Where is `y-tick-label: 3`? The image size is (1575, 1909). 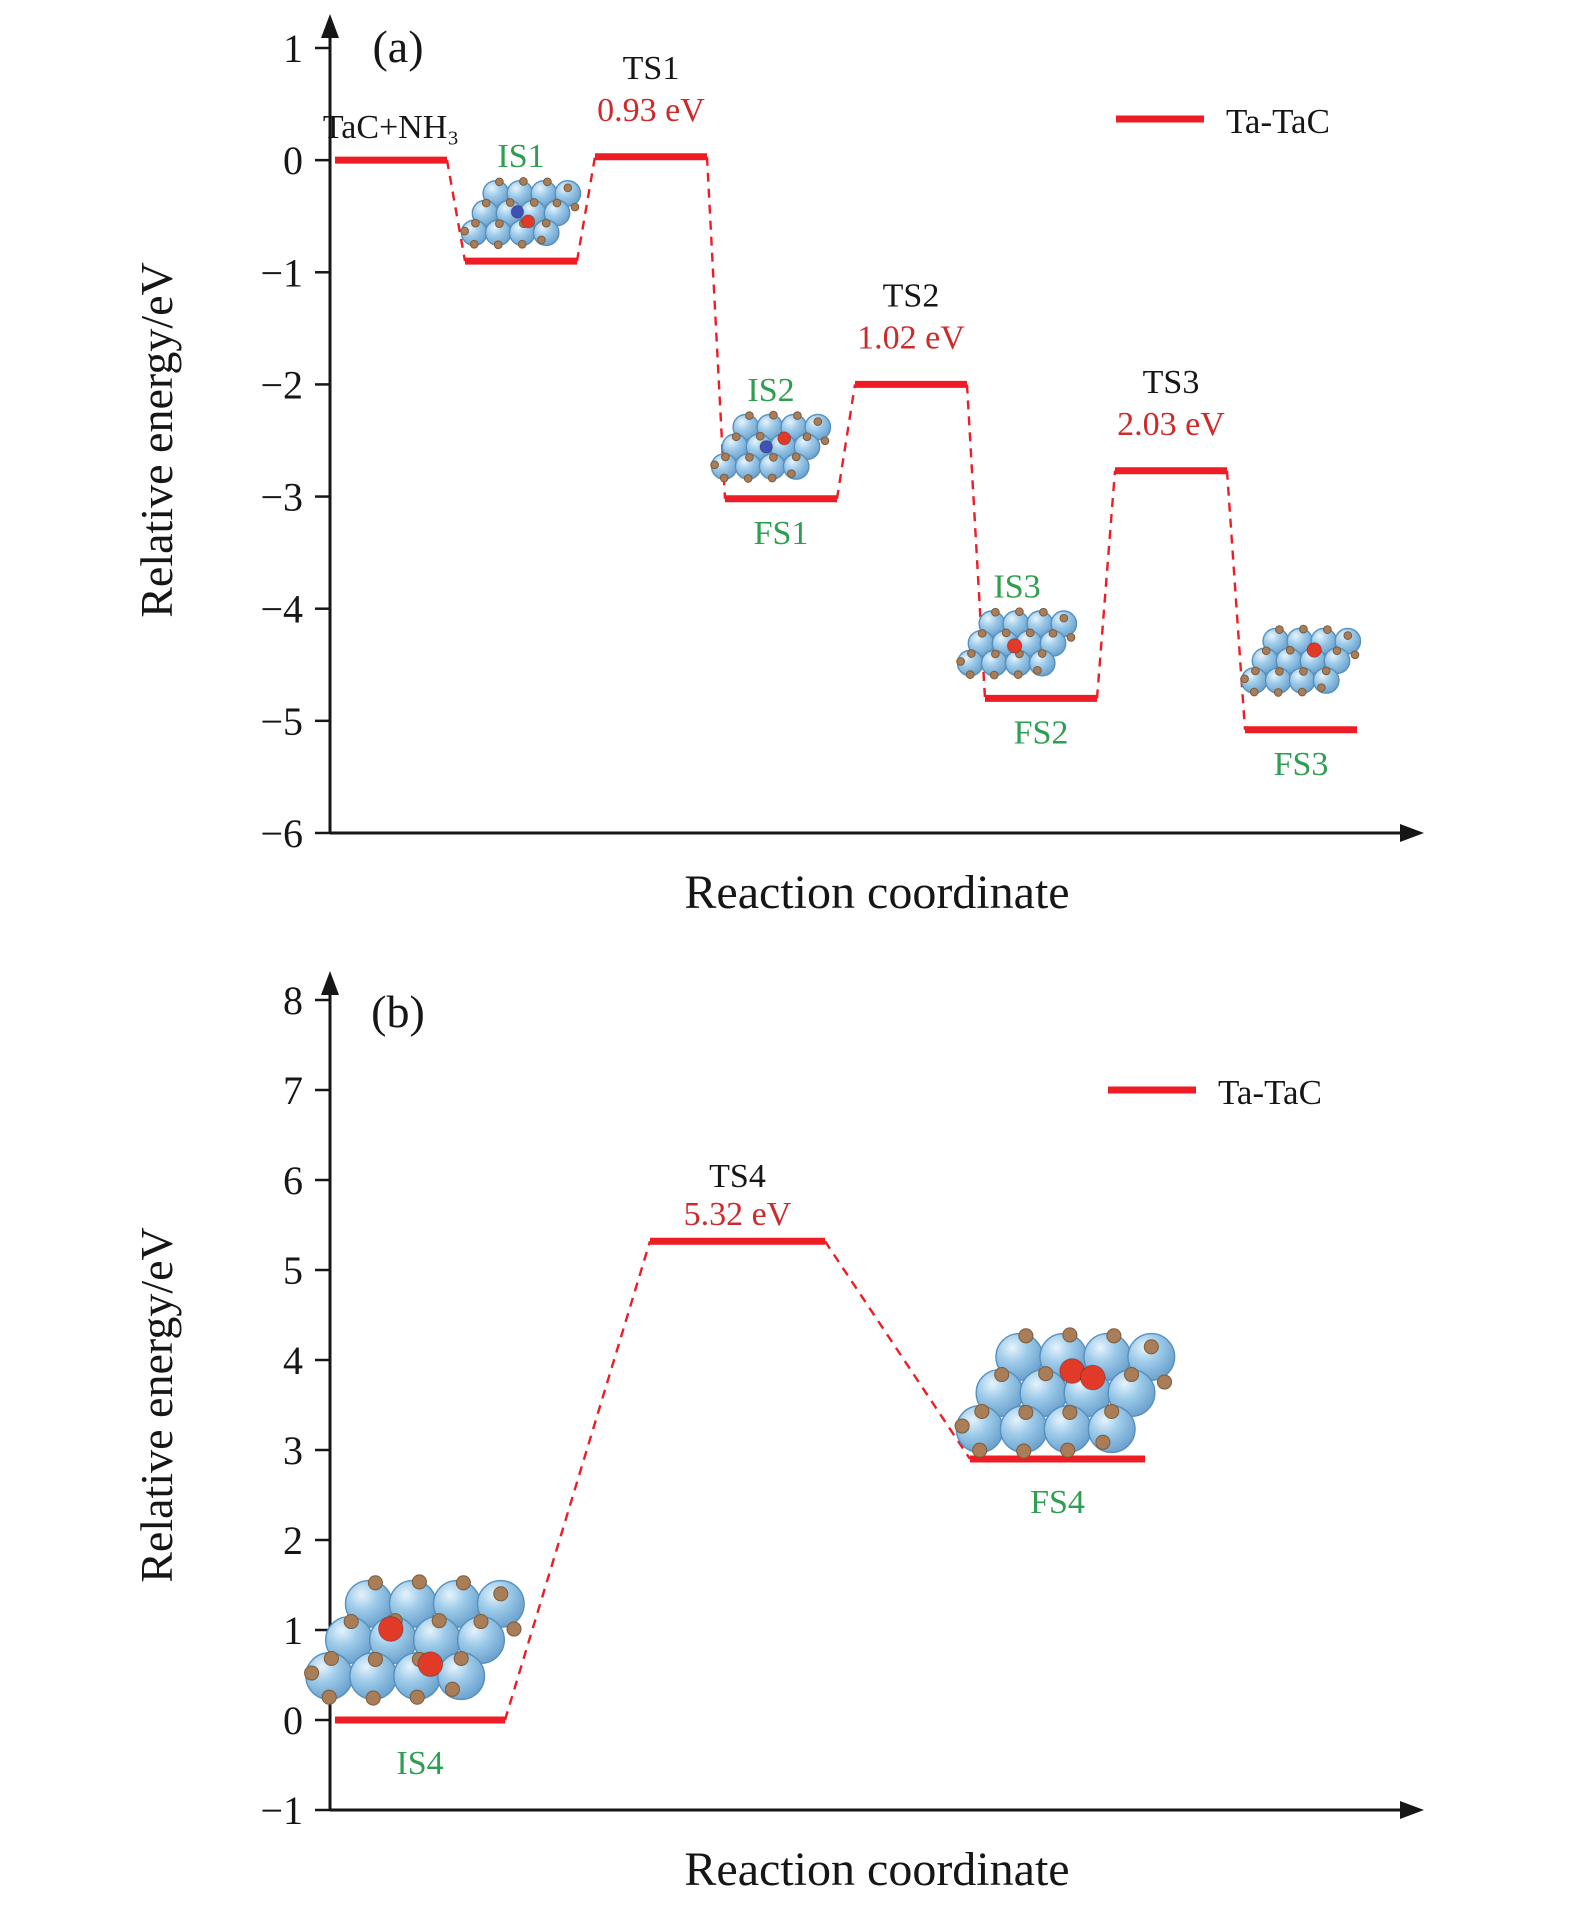
y-tick-label: 3 is located at coordinates (293, 1450).